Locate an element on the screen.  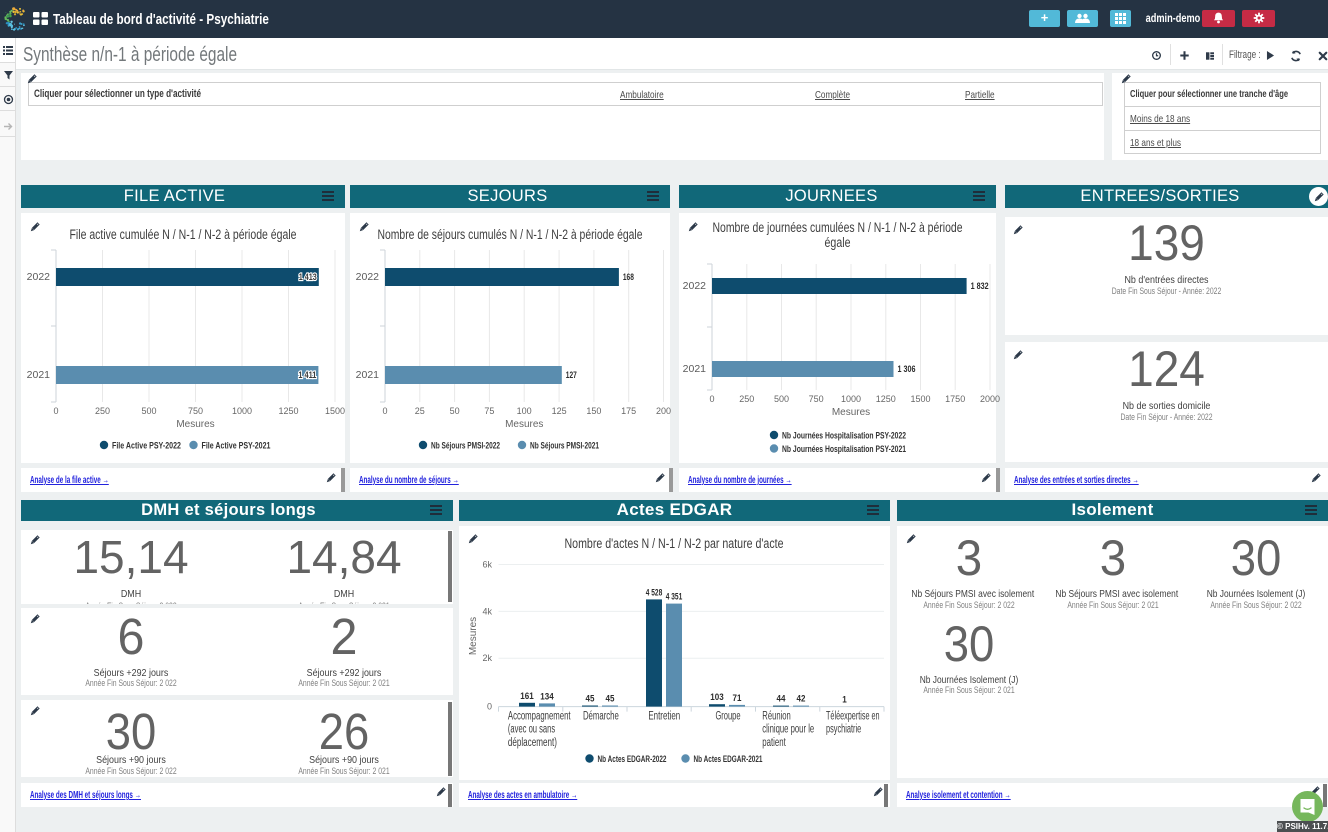
svg-text: Groupe is located at coordinates (727, 716).